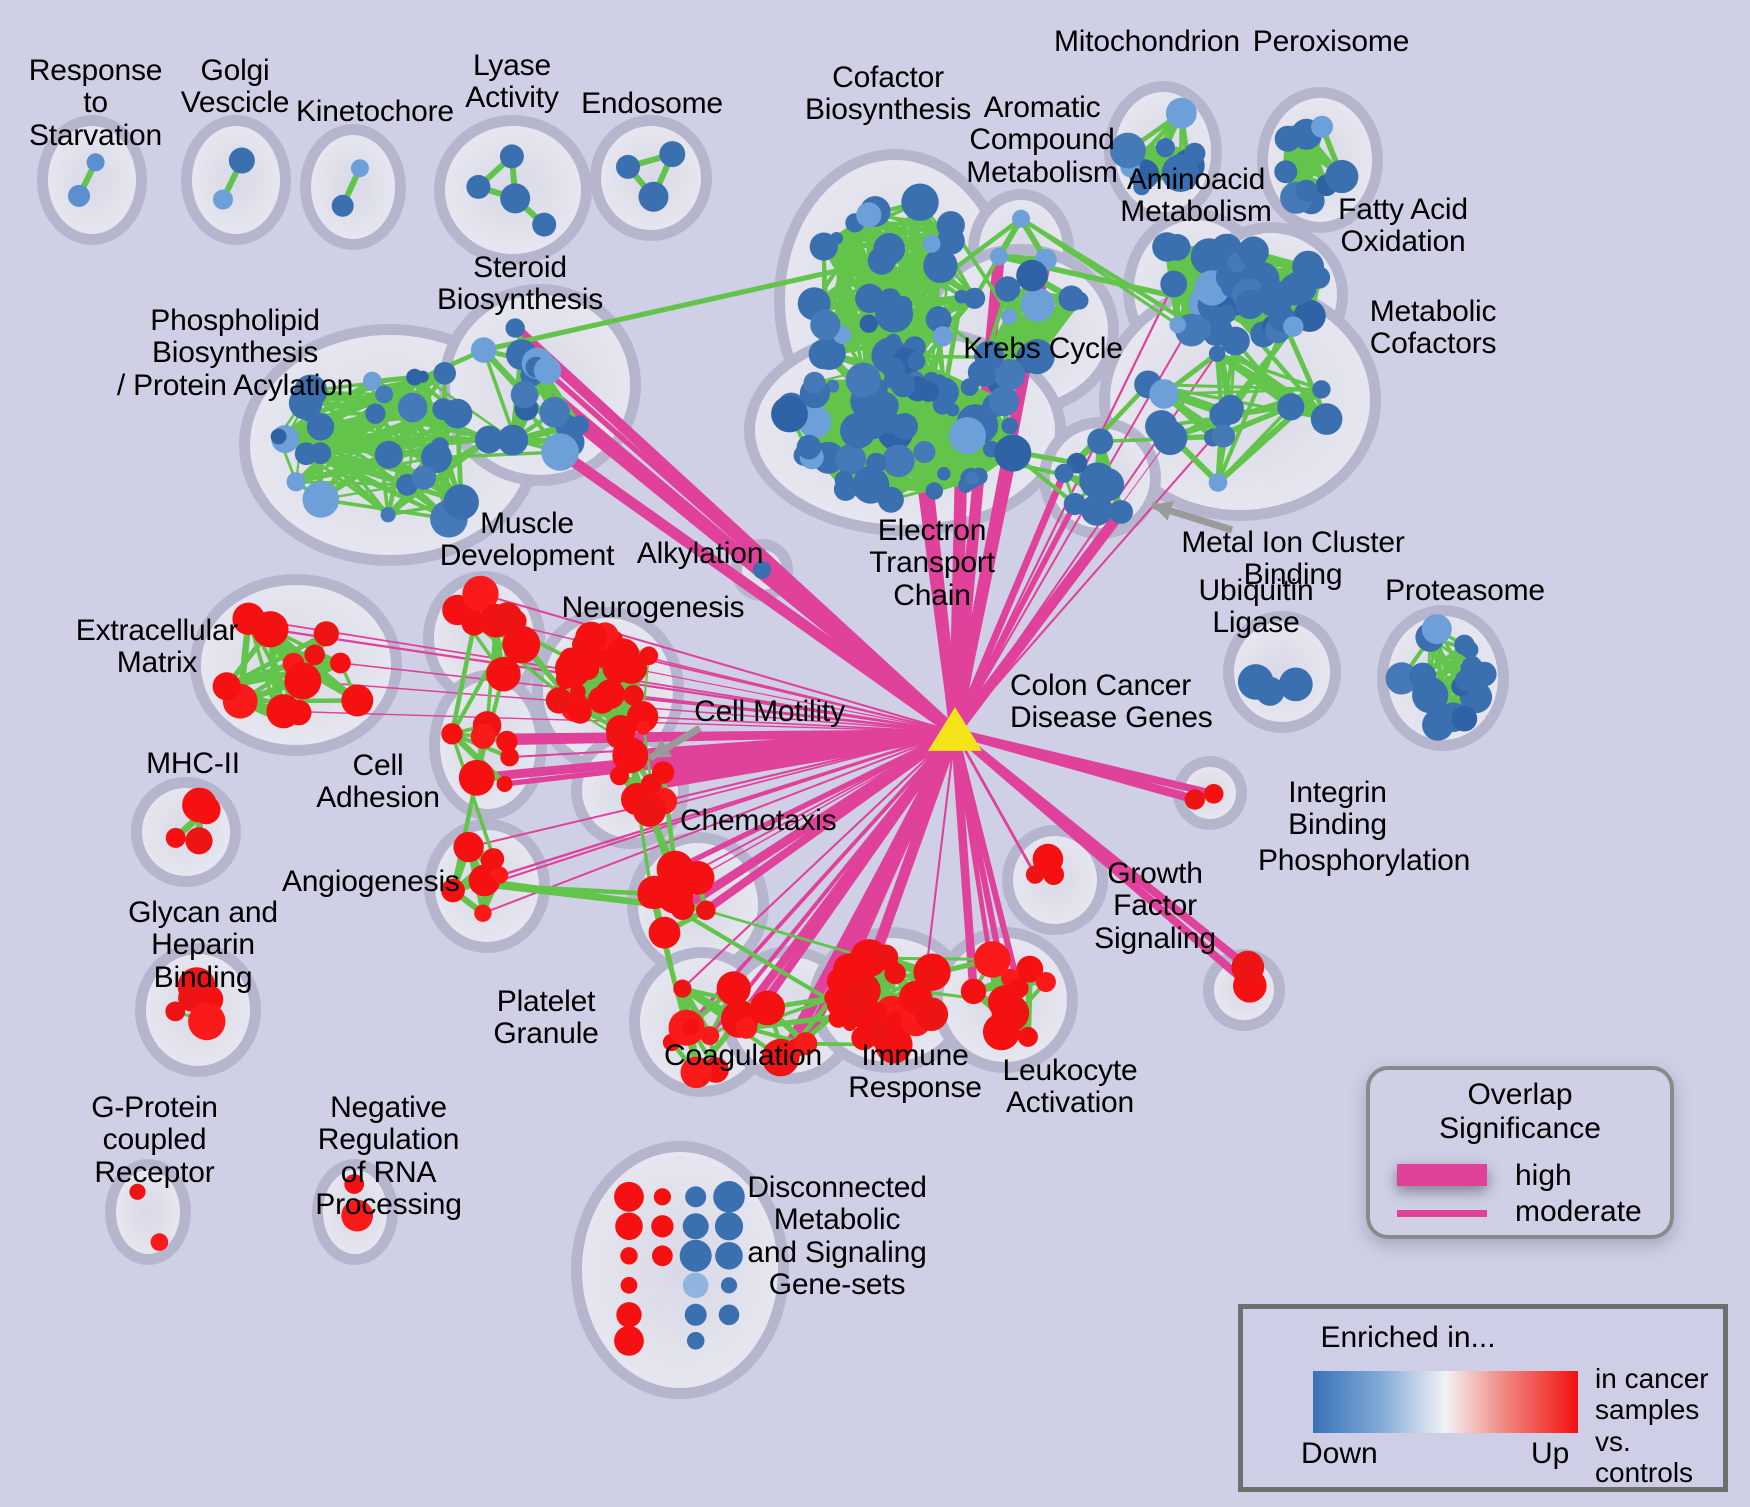 This screenshot has height=1507, width=1750. What do you see at coordinates (1442, 1175) in the screenshot?
I see `legend-high-swatch` at bounding box center [1442, 1175].